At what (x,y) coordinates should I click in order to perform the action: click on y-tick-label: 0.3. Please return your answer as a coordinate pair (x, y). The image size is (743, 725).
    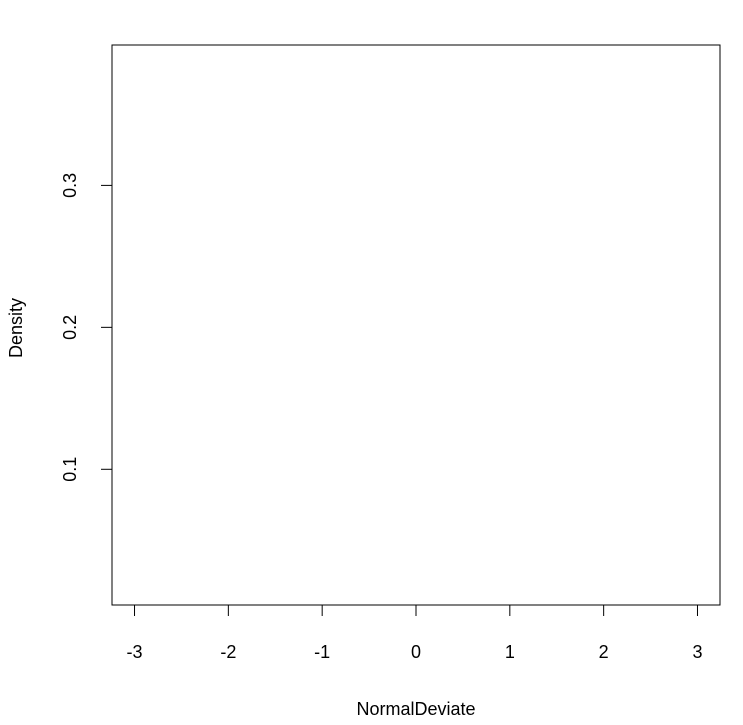
    Looking at the image, I should click on (70, 185).